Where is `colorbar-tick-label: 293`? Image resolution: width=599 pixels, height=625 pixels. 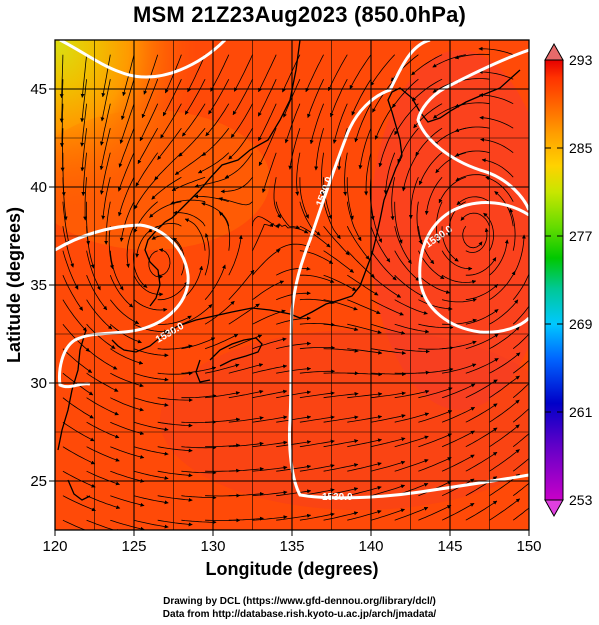 colorbar-tick-label: 293 is located at coordinates (581, 60).